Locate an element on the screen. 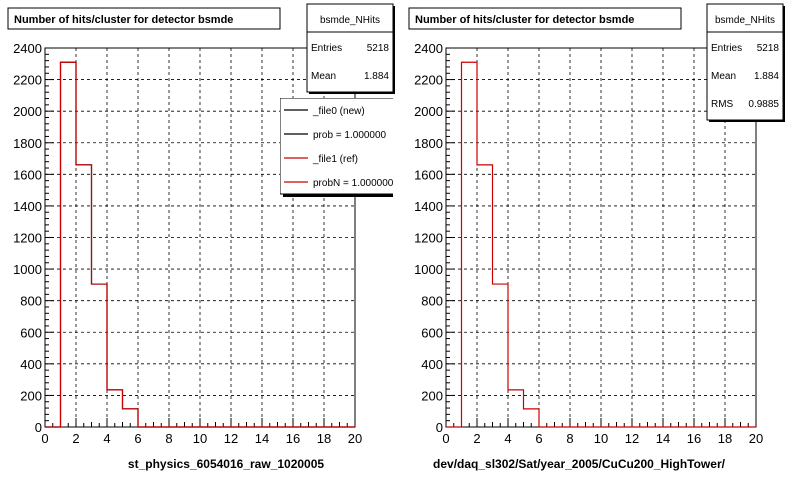 This screenshot has height=480, width=800. stats-value: 0.9885 is located at coordinates (763, 104).